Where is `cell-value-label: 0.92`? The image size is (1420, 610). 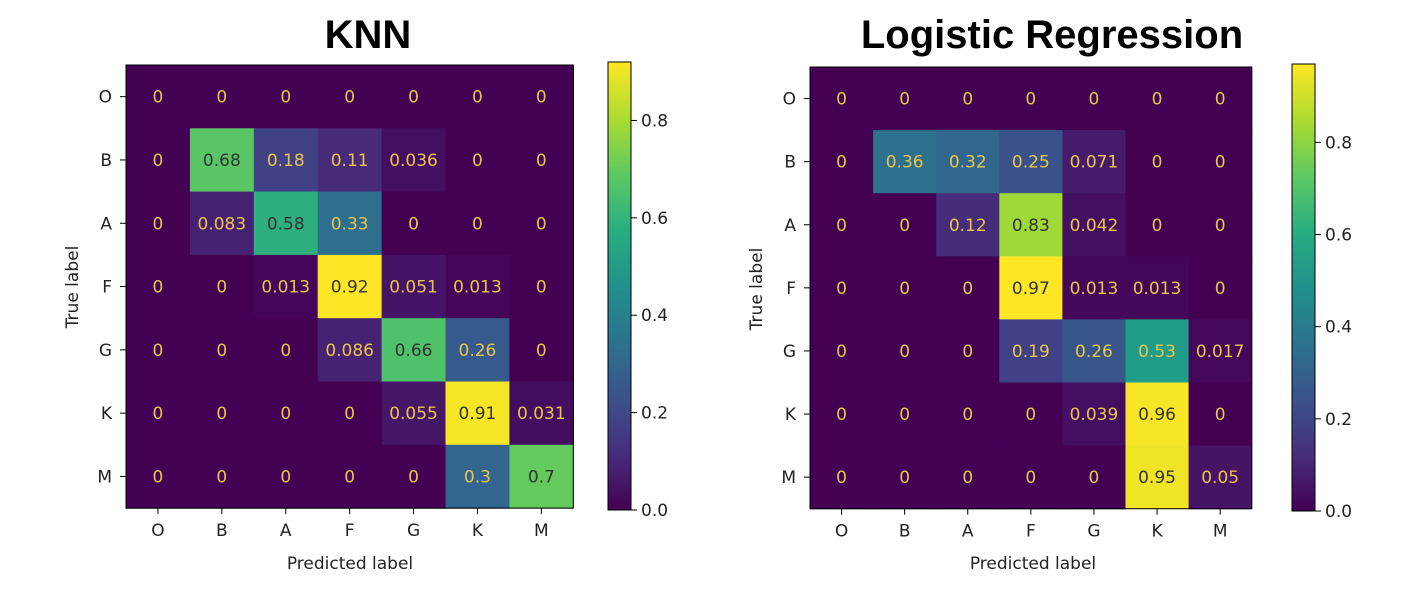
cell-value-label: 0.92 is located at coordinates (350, 288).